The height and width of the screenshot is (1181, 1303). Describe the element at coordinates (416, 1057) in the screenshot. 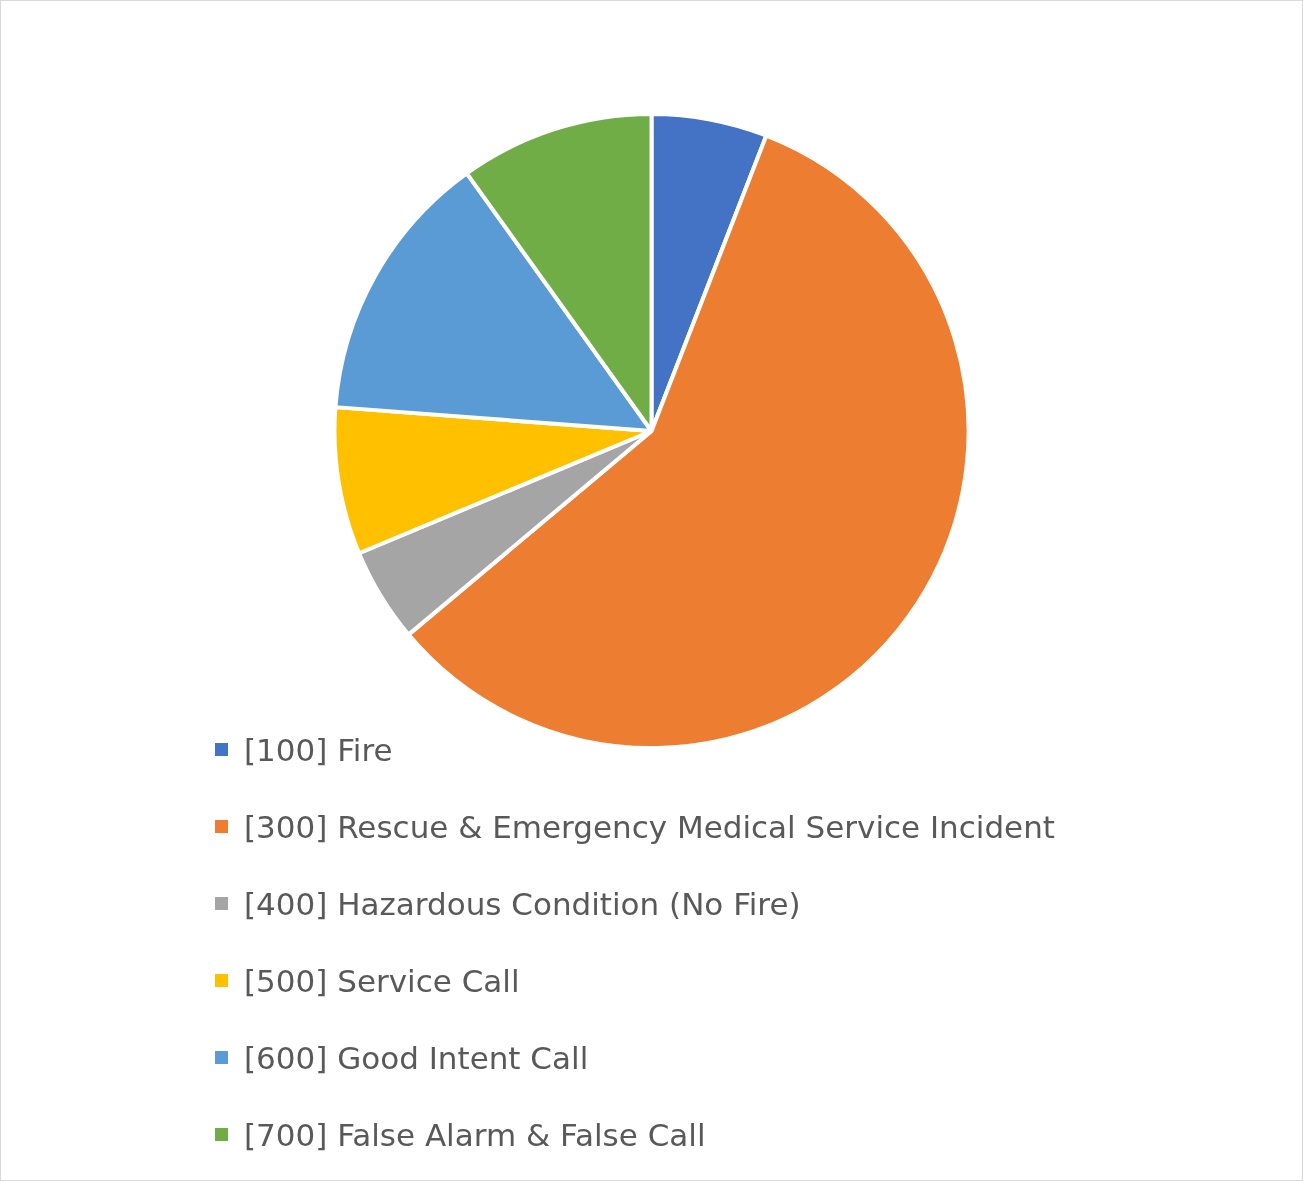

I see `legend-label: [600] Good Intent Call` at that location.